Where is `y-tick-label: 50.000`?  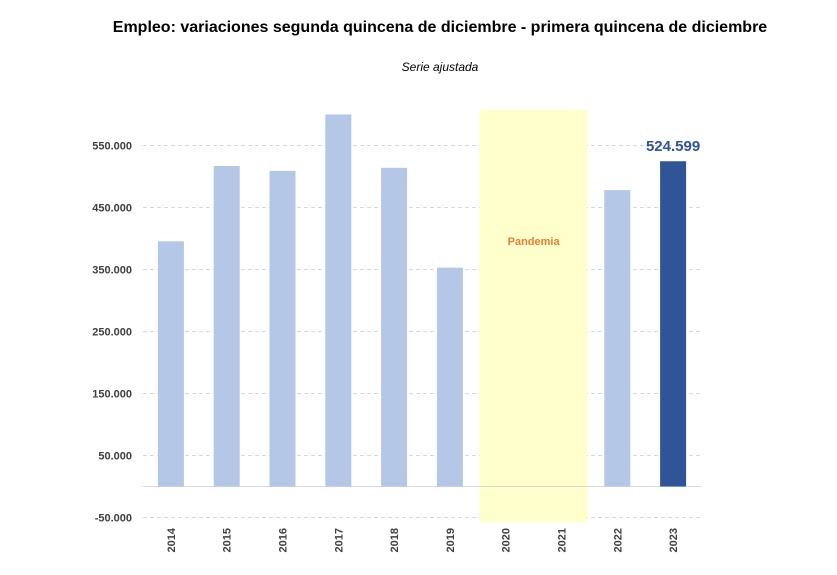 y-tick-label: 50.000 is located at coordinates (115, 457).